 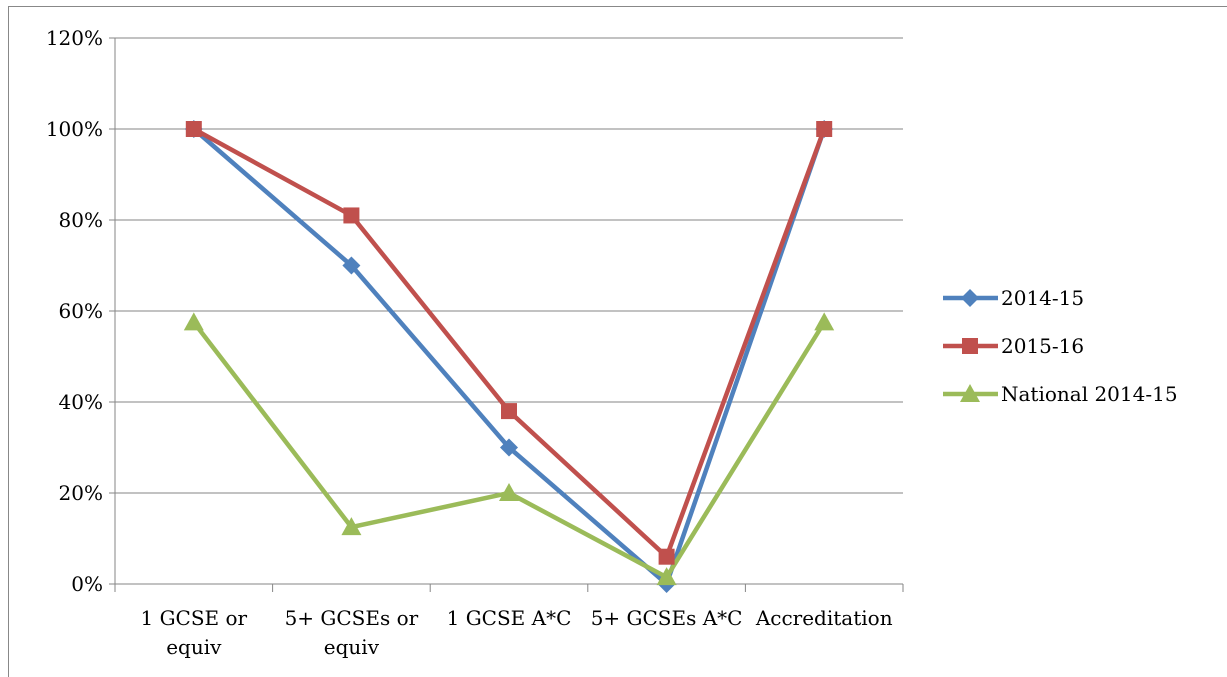 What do you see at coordinates (193, 618) in the screenshot?
I see `x-tick-label-line: 1 GCSE or` at bounding box center [193, 618].